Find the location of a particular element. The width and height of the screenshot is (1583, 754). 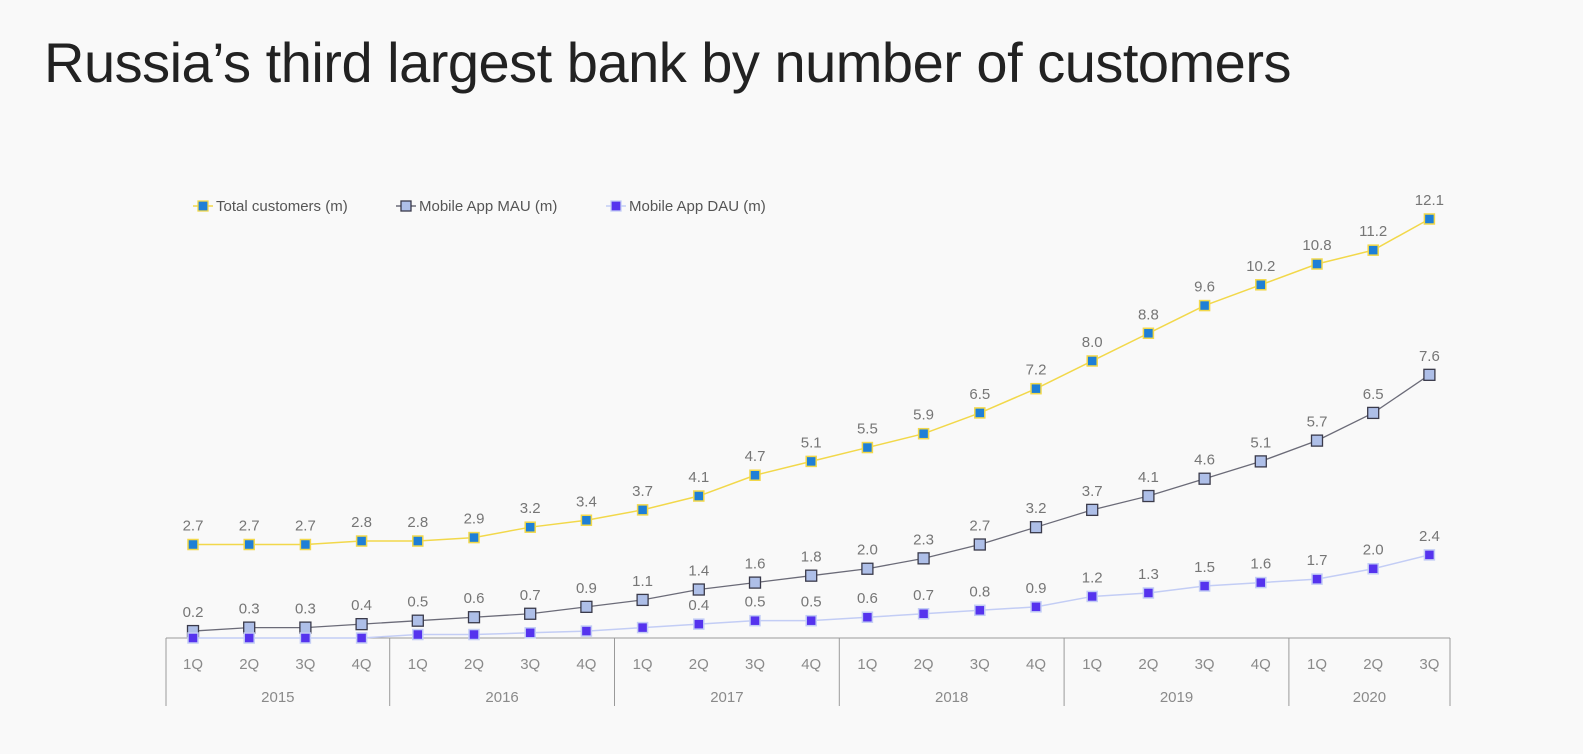

data-label: 3.4 is located at coordinates (586, 501).